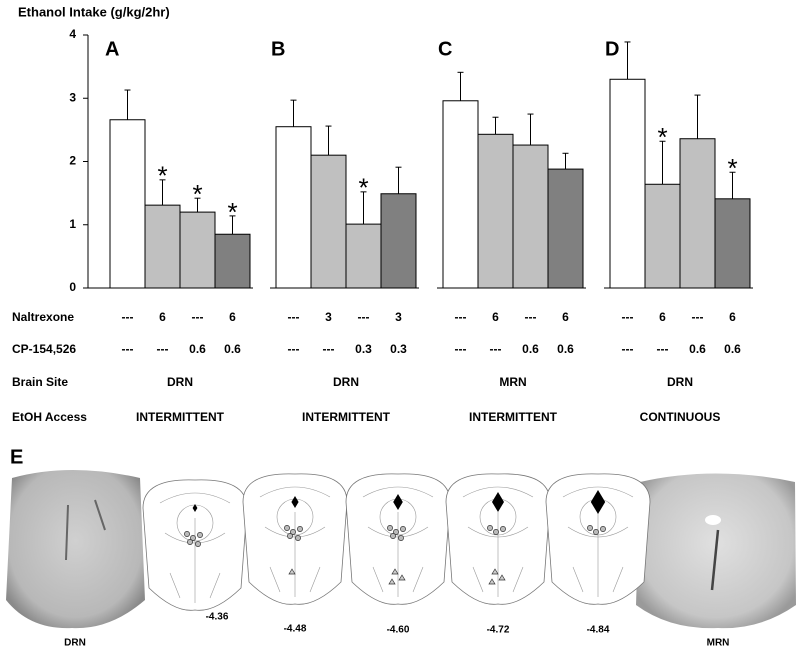  What do you see at coordinates (295, 629) in the screenshot?
I see `section-label: -4.48` at bounding box center [295, 629].